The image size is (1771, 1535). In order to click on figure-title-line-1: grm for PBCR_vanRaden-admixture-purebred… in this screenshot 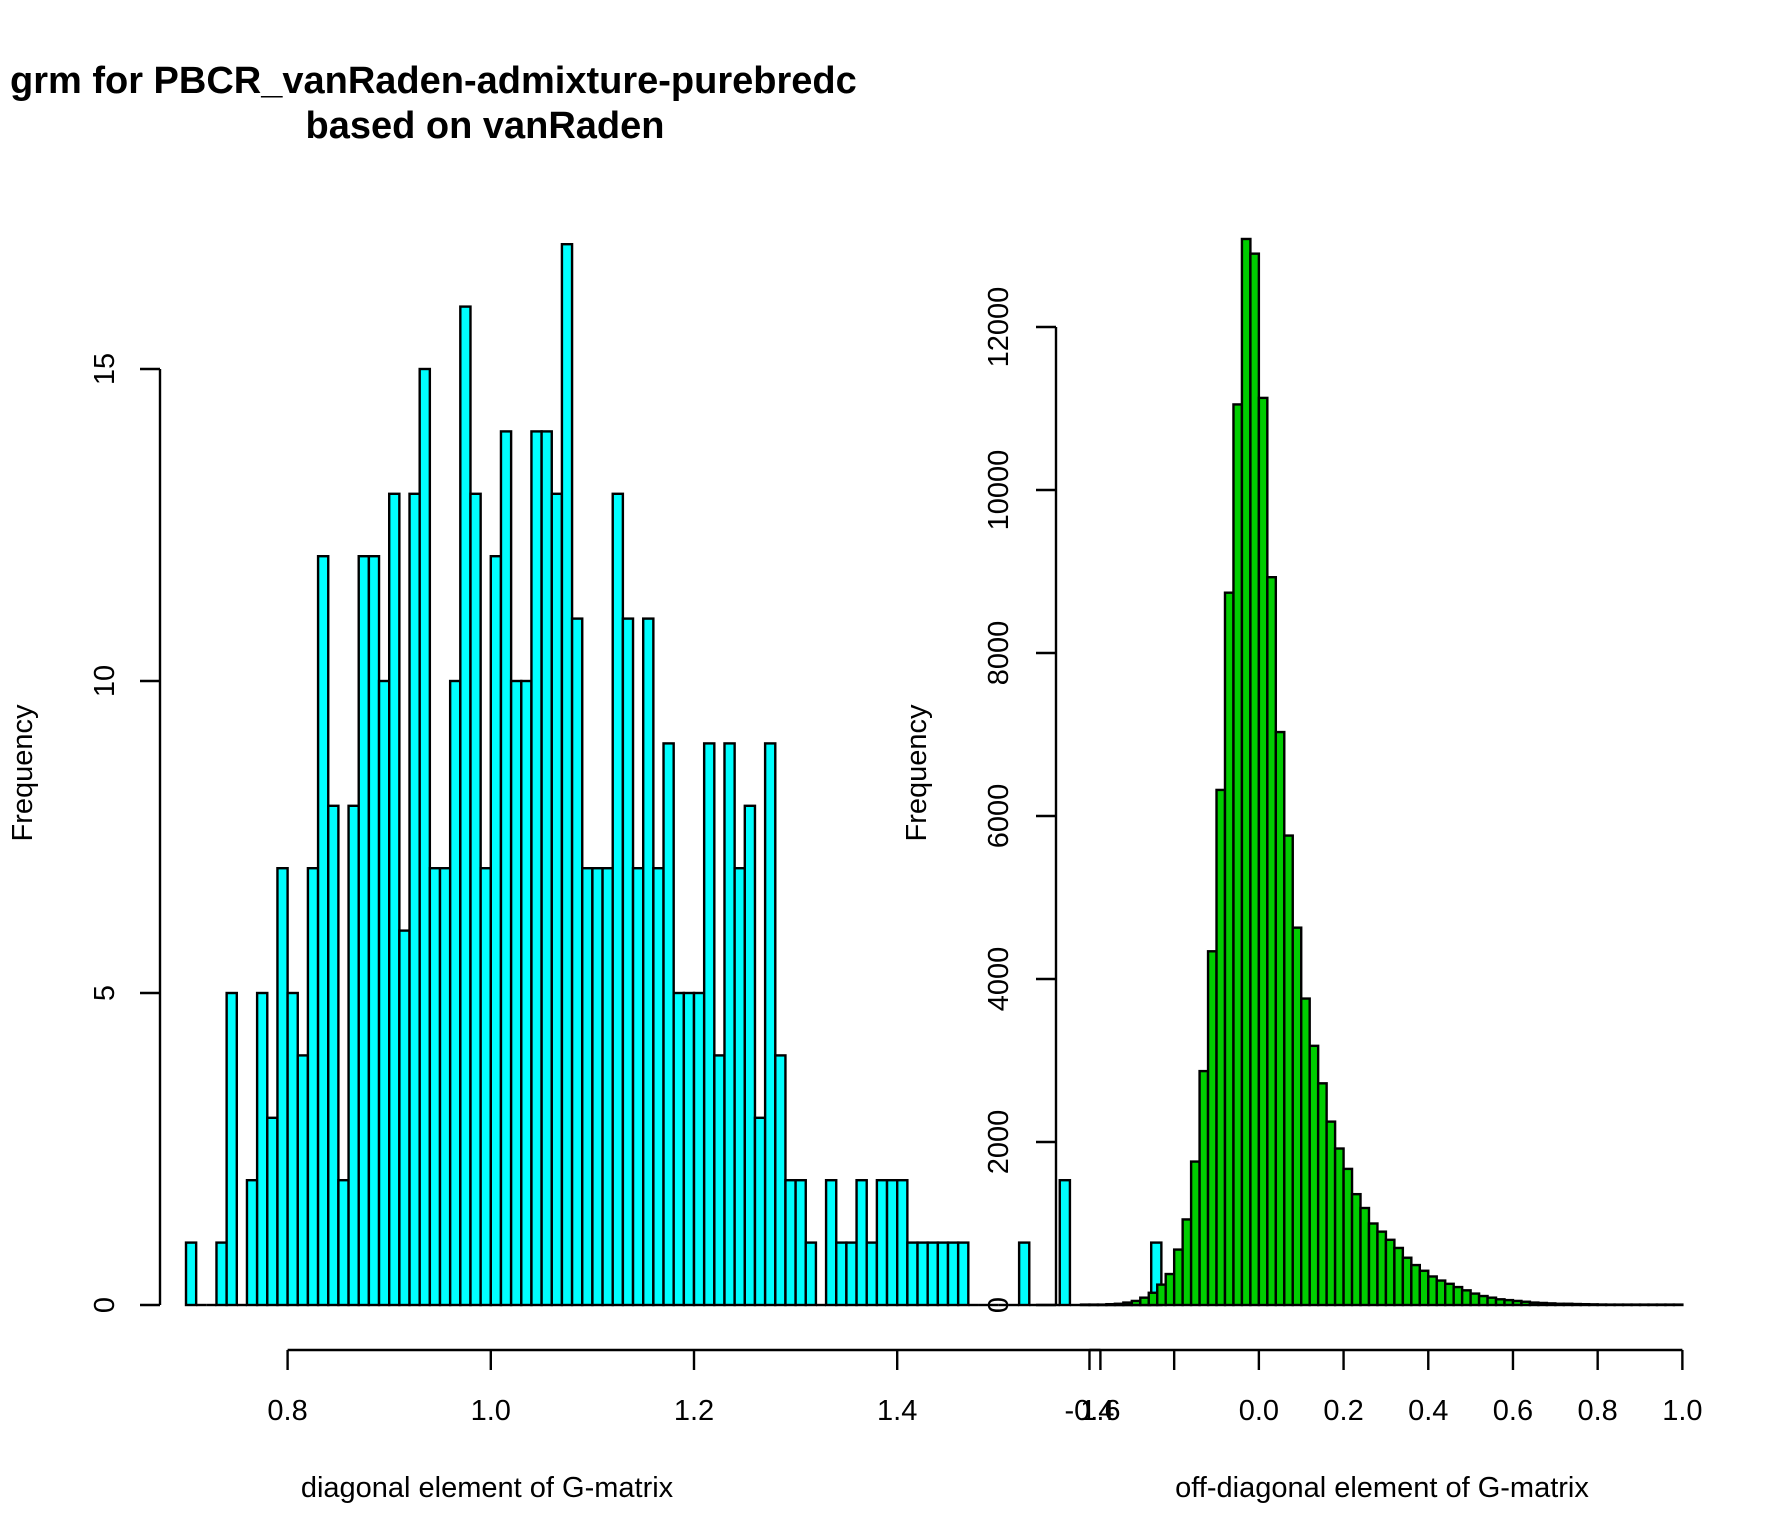, I will do `click(433, 81)`.